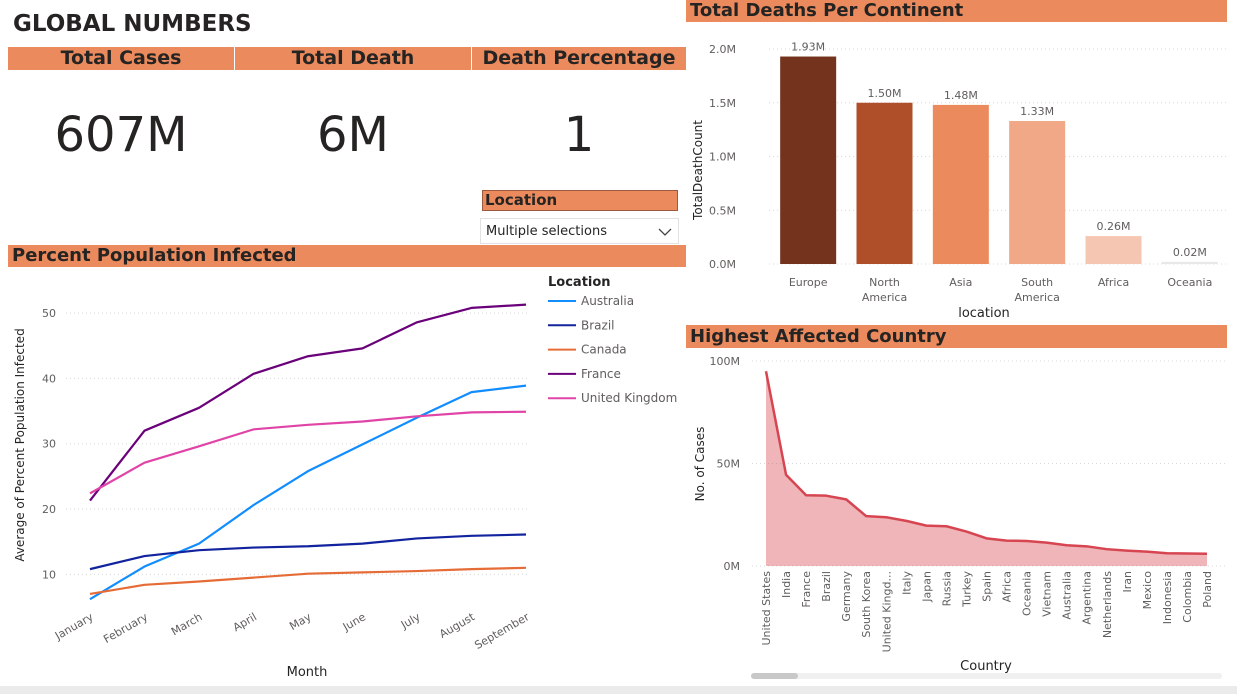  I want to click on area-x-tick: Poland, so click(1207, 589).